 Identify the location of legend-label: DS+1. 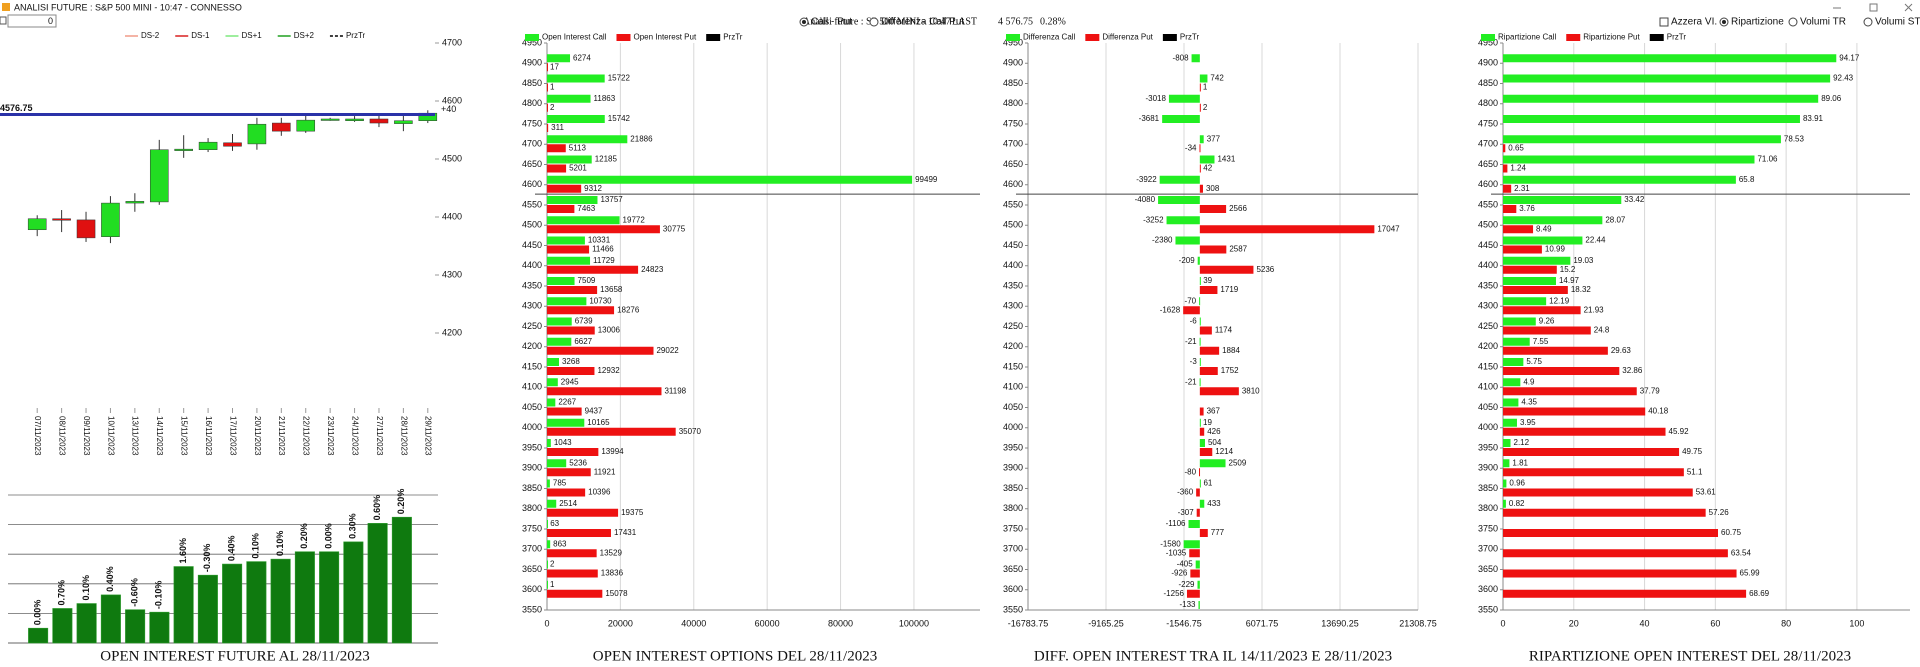
(251, 35).